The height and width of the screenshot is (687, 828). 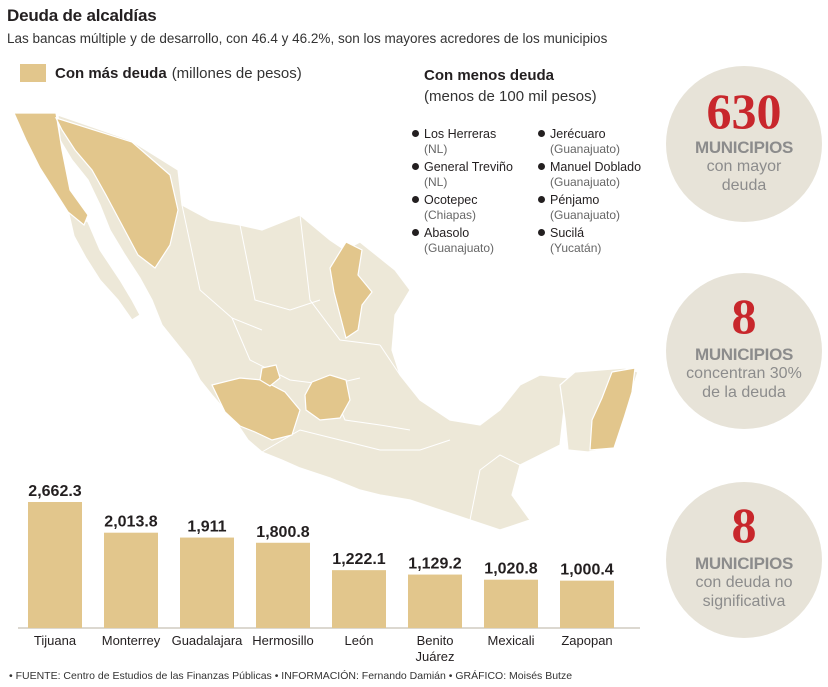 I want to click on chart-title: Deuda de alcaldías, so click(x=82, y=15).